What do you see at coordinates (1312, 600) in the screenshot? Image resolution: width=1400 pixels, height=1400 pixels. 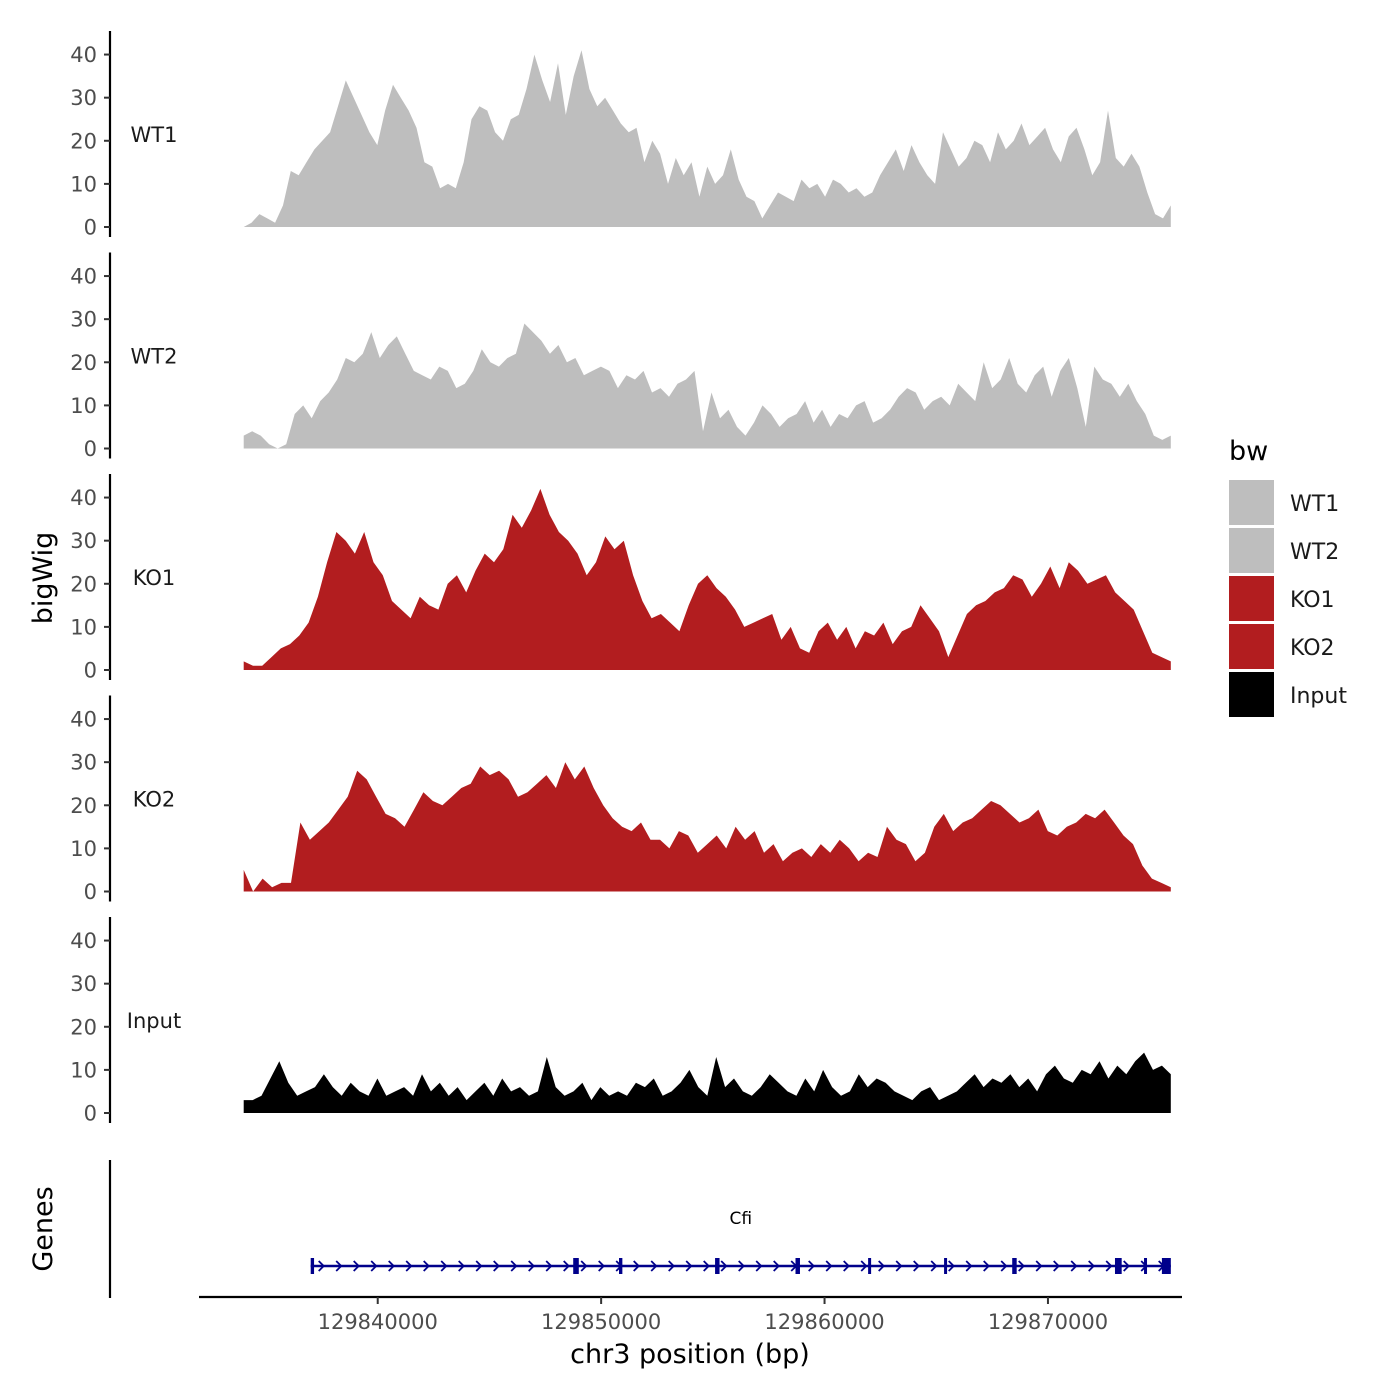 I see `legend-label-ko1: KO1` at bounding box center [1312, 600].